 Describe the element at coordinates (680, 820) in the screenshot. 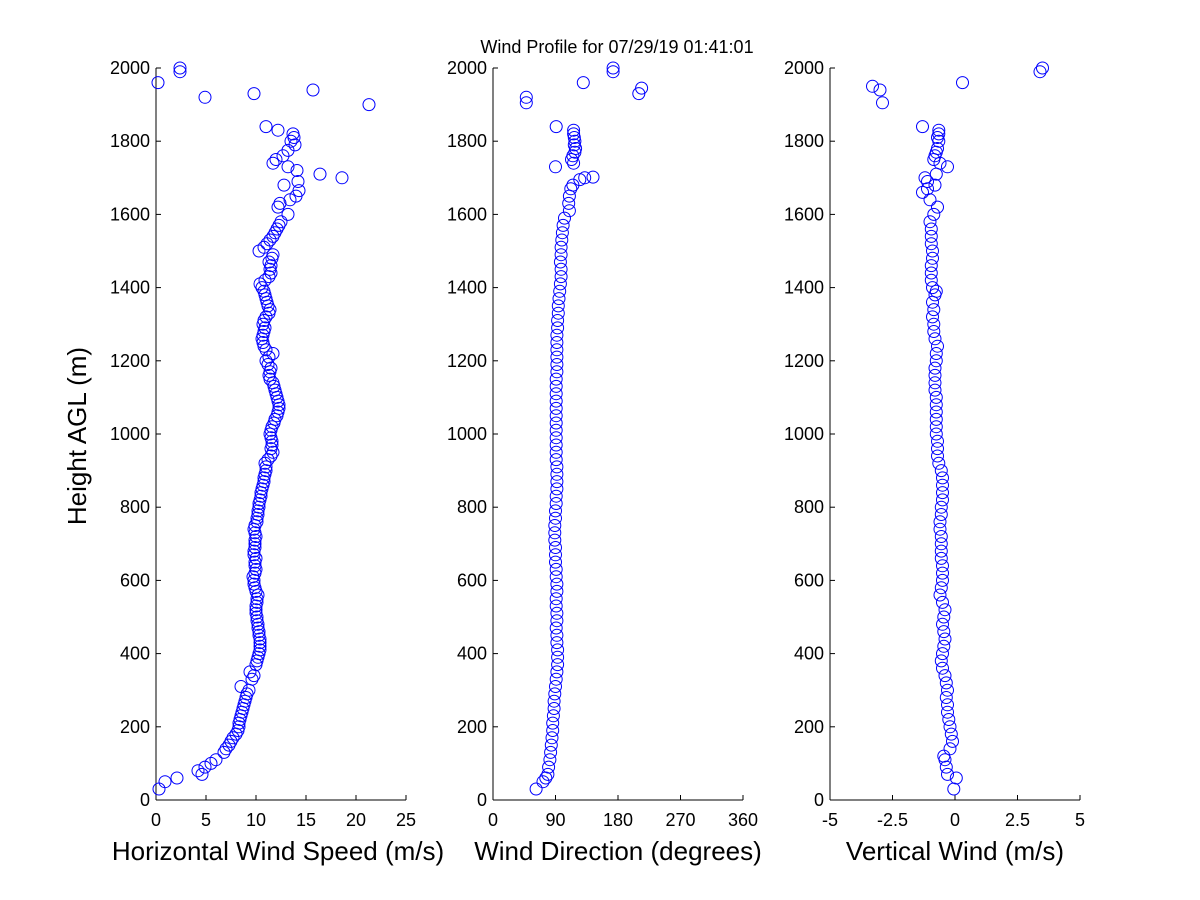

I see `x-tick-label: 270` at that location.